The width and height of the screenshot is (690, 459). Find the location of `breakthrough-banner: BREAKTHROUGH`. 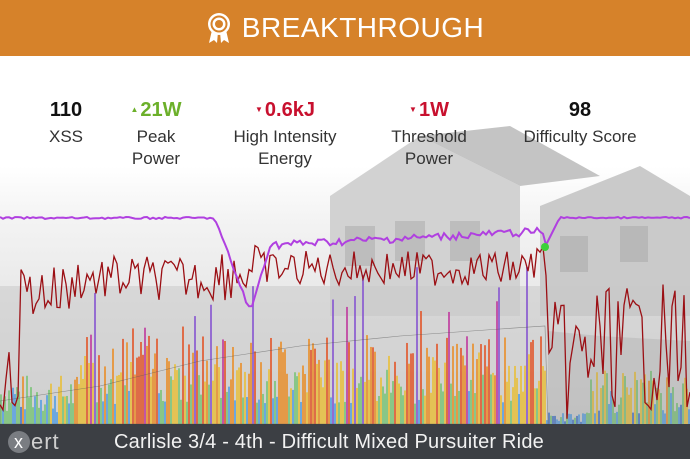

breakthrough-banner: BREAKTHROUGH is located at coordinates (345, 28).